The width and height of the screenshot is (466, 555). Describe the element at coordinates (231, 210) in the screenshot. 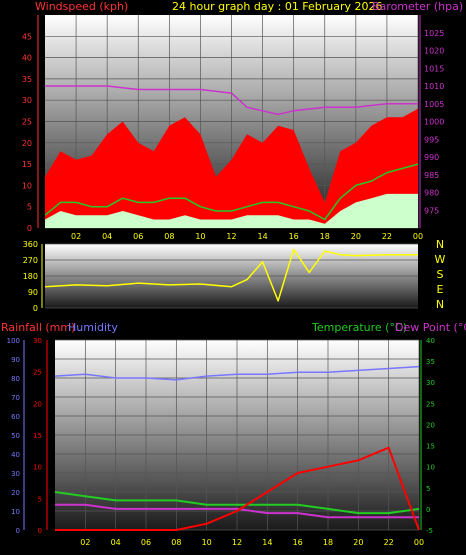

I see `light-area` at that location.